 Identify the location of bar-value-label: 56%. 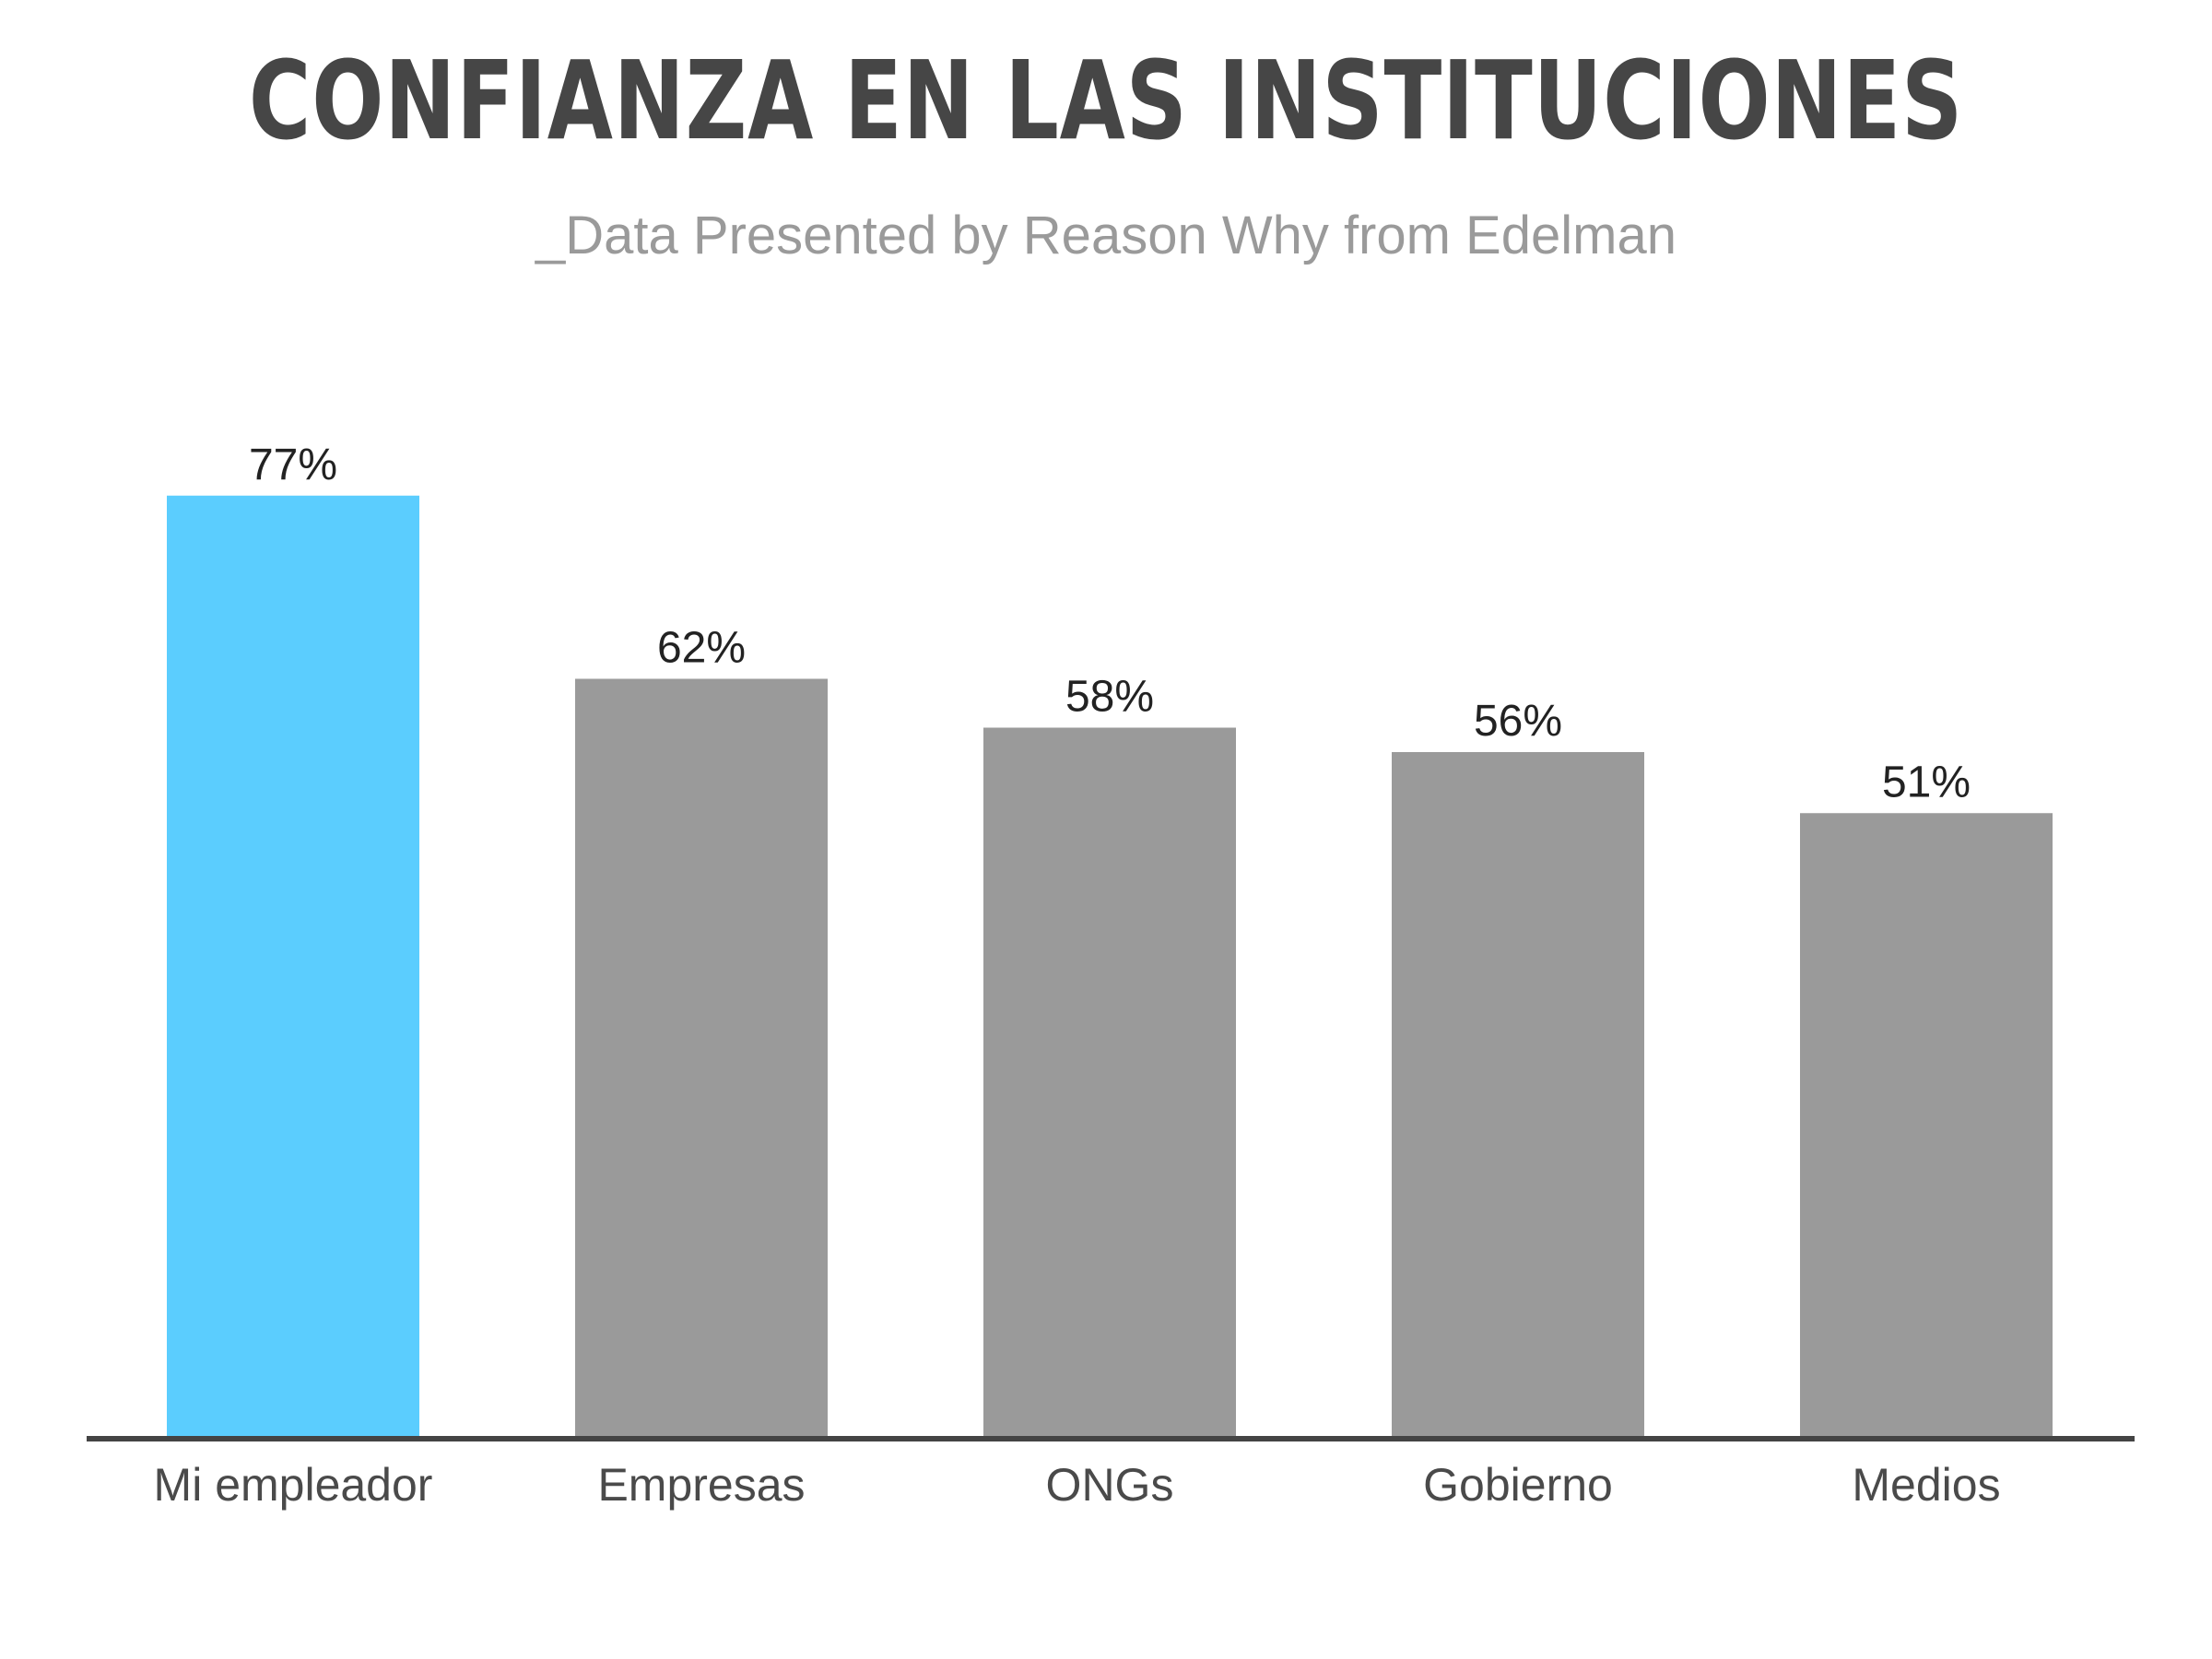
(1518, 721).